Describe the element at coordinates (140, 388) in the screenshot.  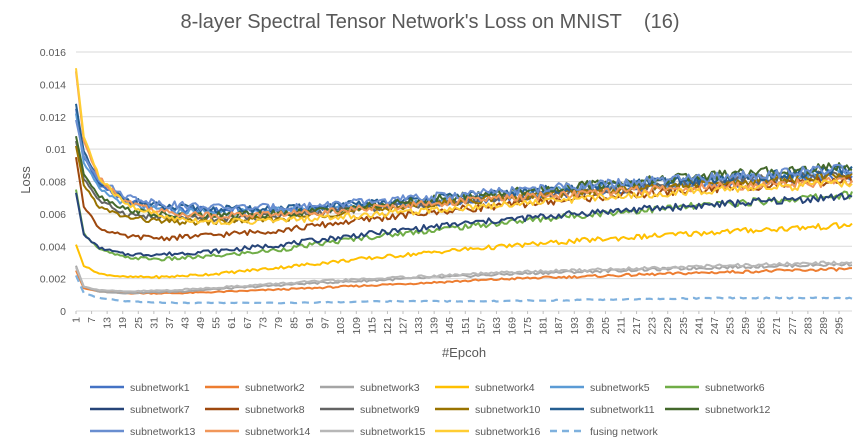
I see `legend-item: subnetwork1` at that location.